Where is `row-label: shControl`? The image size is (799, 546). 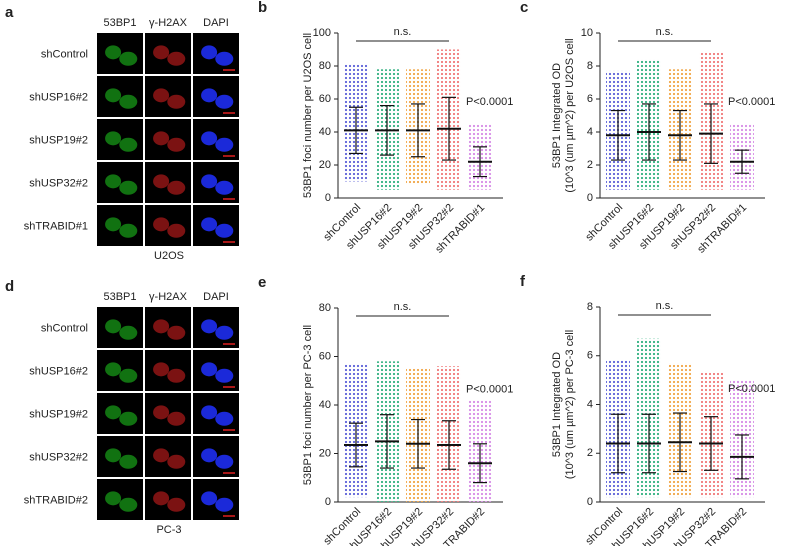 row-label: shControl is located at coordinates (64, 328).